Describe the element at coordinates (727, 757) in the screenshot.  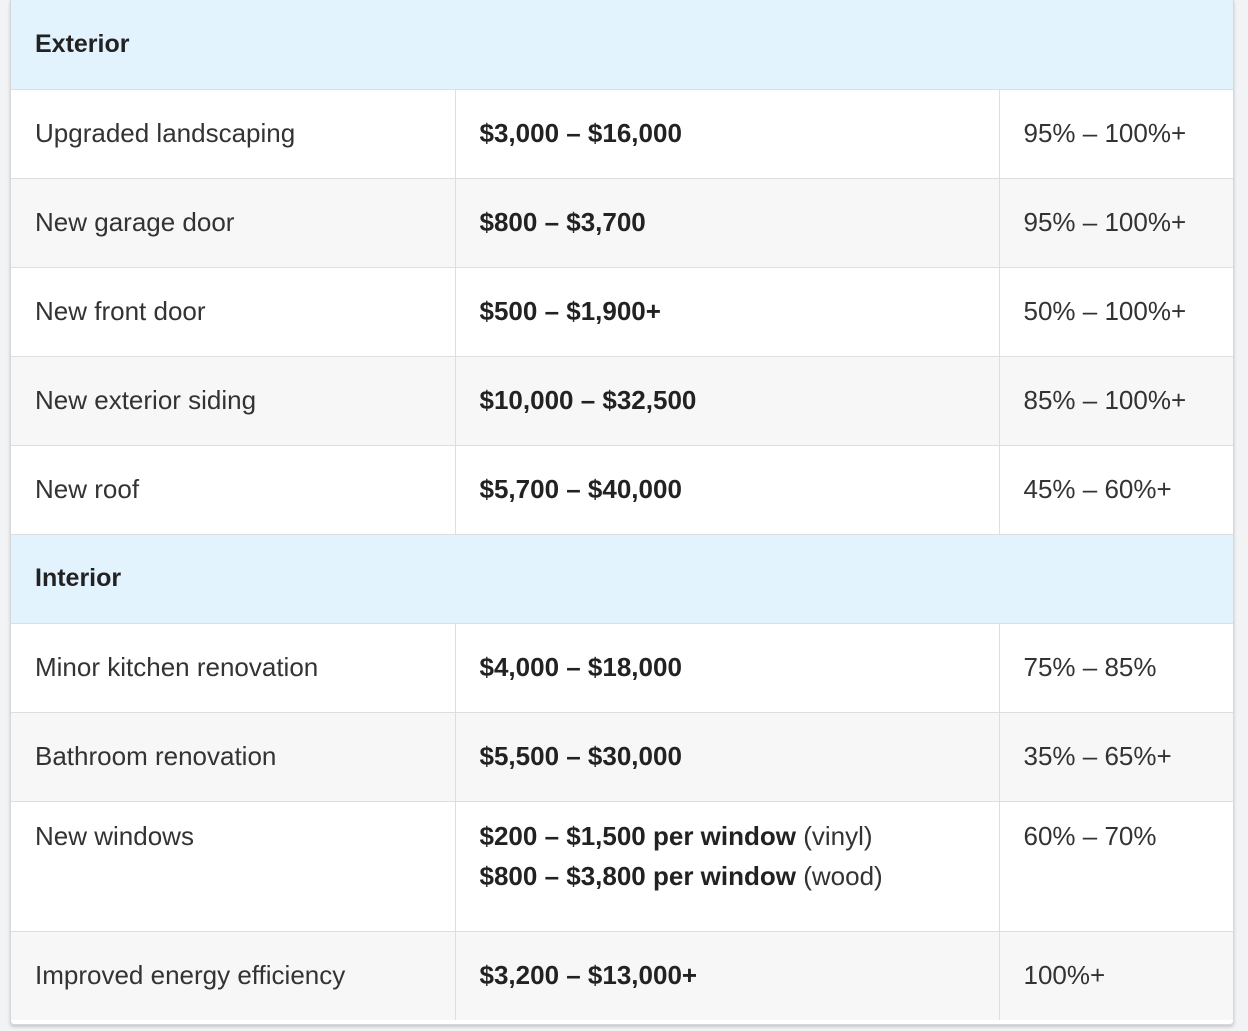
I see `cost-range: $5,500 – $30,000` at that location.